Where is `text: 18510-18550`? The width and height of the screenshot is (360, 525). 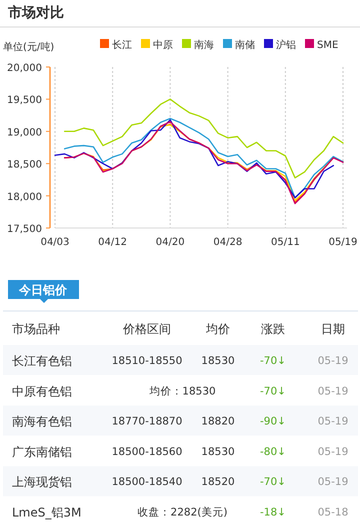
text: 18510-18550 is located at coordinates (147, 361).